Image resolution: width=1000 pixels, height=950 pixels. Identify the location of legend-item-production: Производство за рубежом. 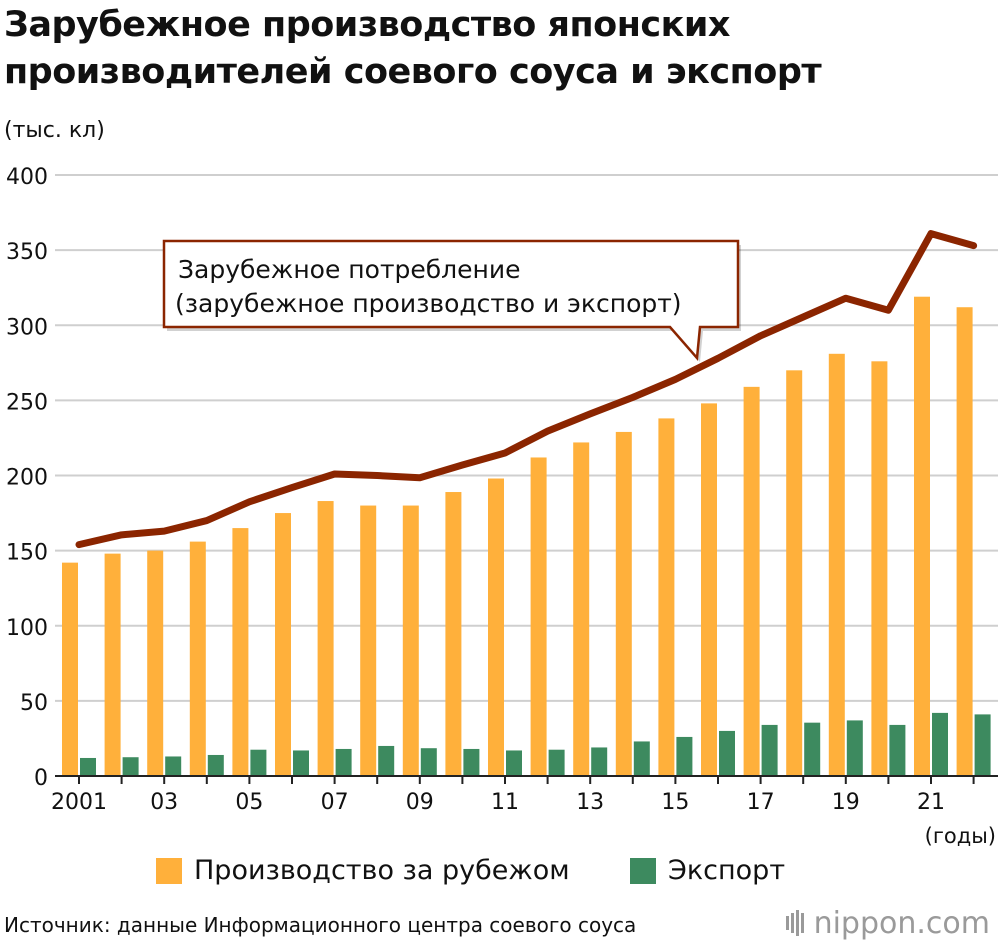
(363, 870).